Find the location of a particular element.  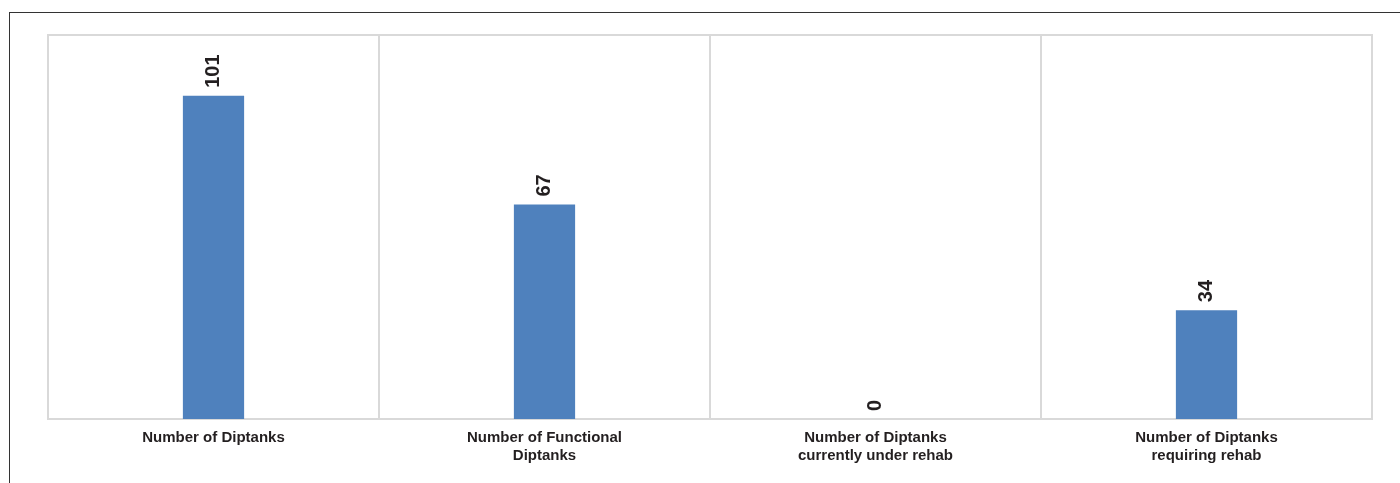

data-label: 34 is located at coordinates (1205, 291).